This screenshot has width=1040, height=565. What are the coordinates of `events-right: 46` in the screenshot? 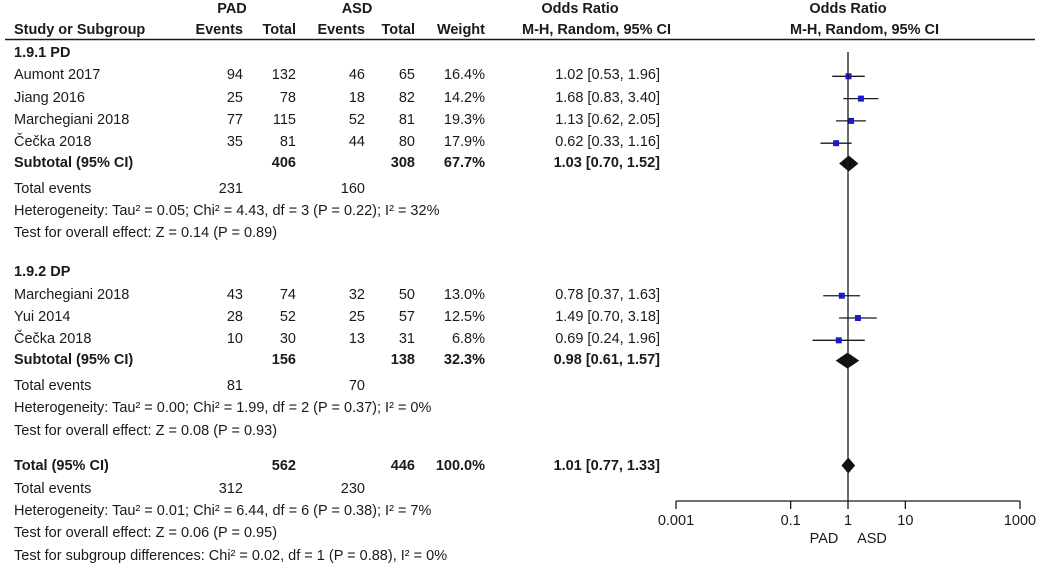 It's located at (356, 75).